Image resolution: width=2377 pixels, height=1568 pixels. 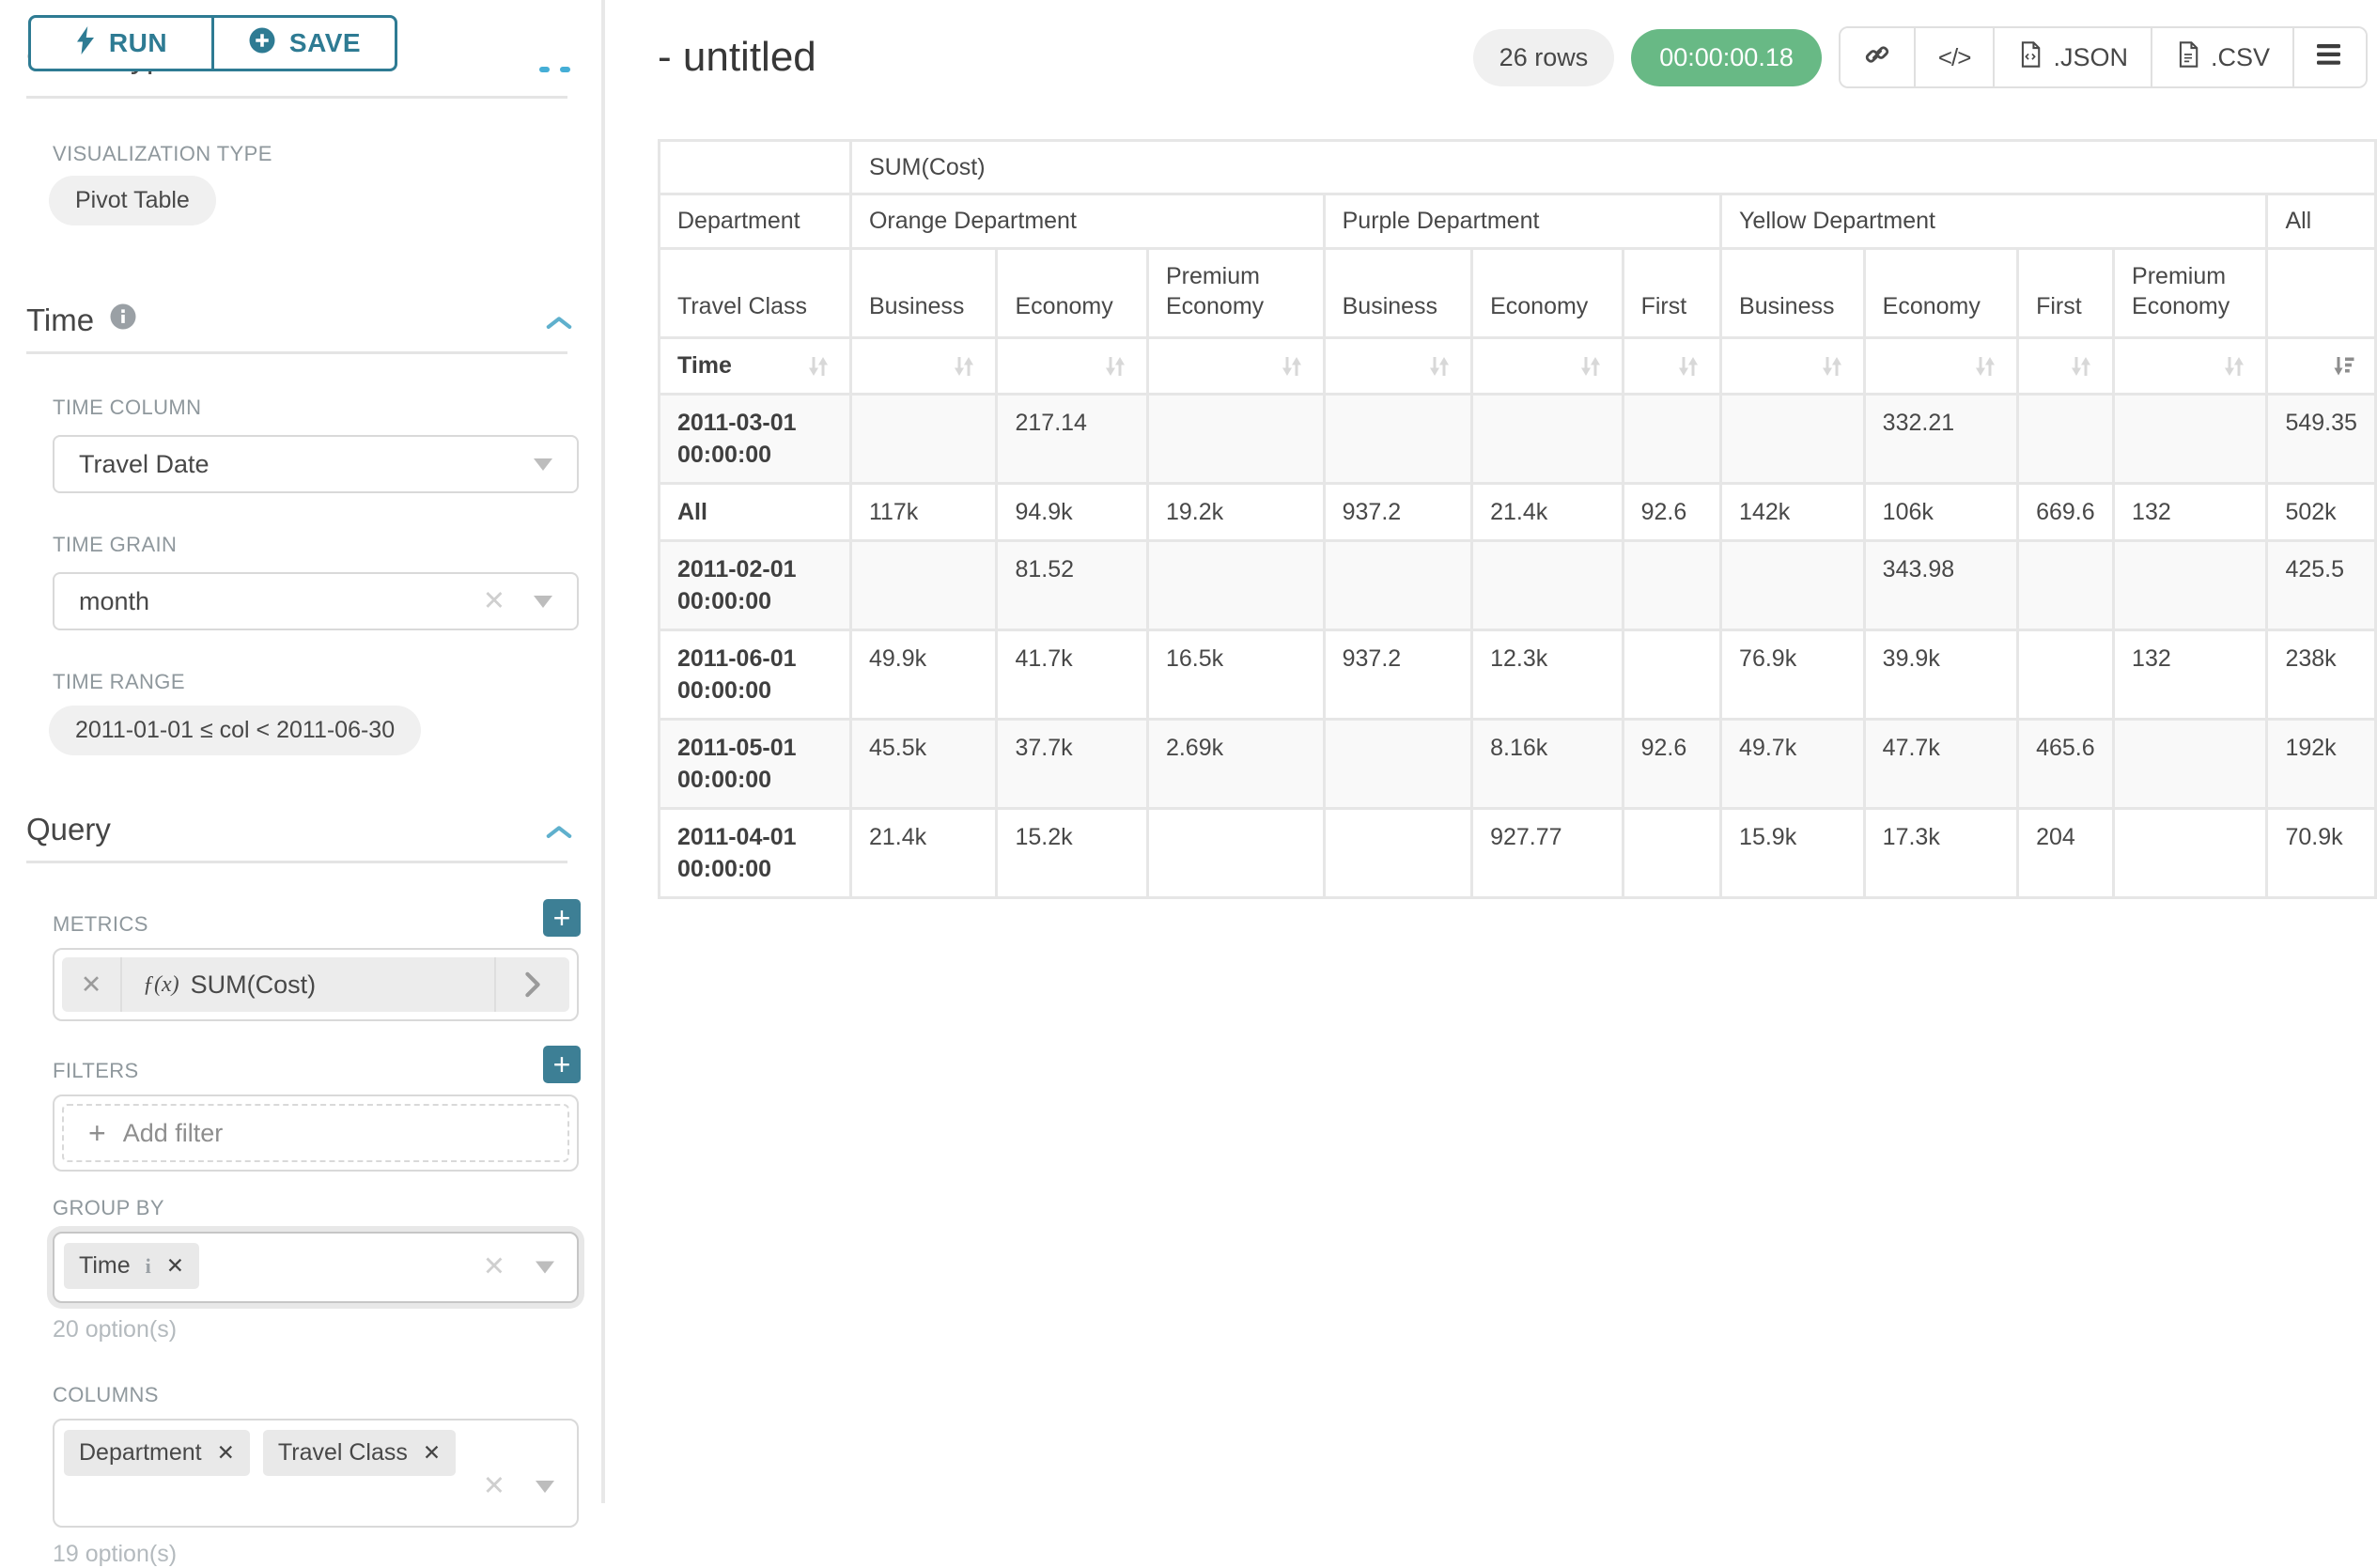 I want to click on pivot-cell: 192k, so click(x=2321, y=764).